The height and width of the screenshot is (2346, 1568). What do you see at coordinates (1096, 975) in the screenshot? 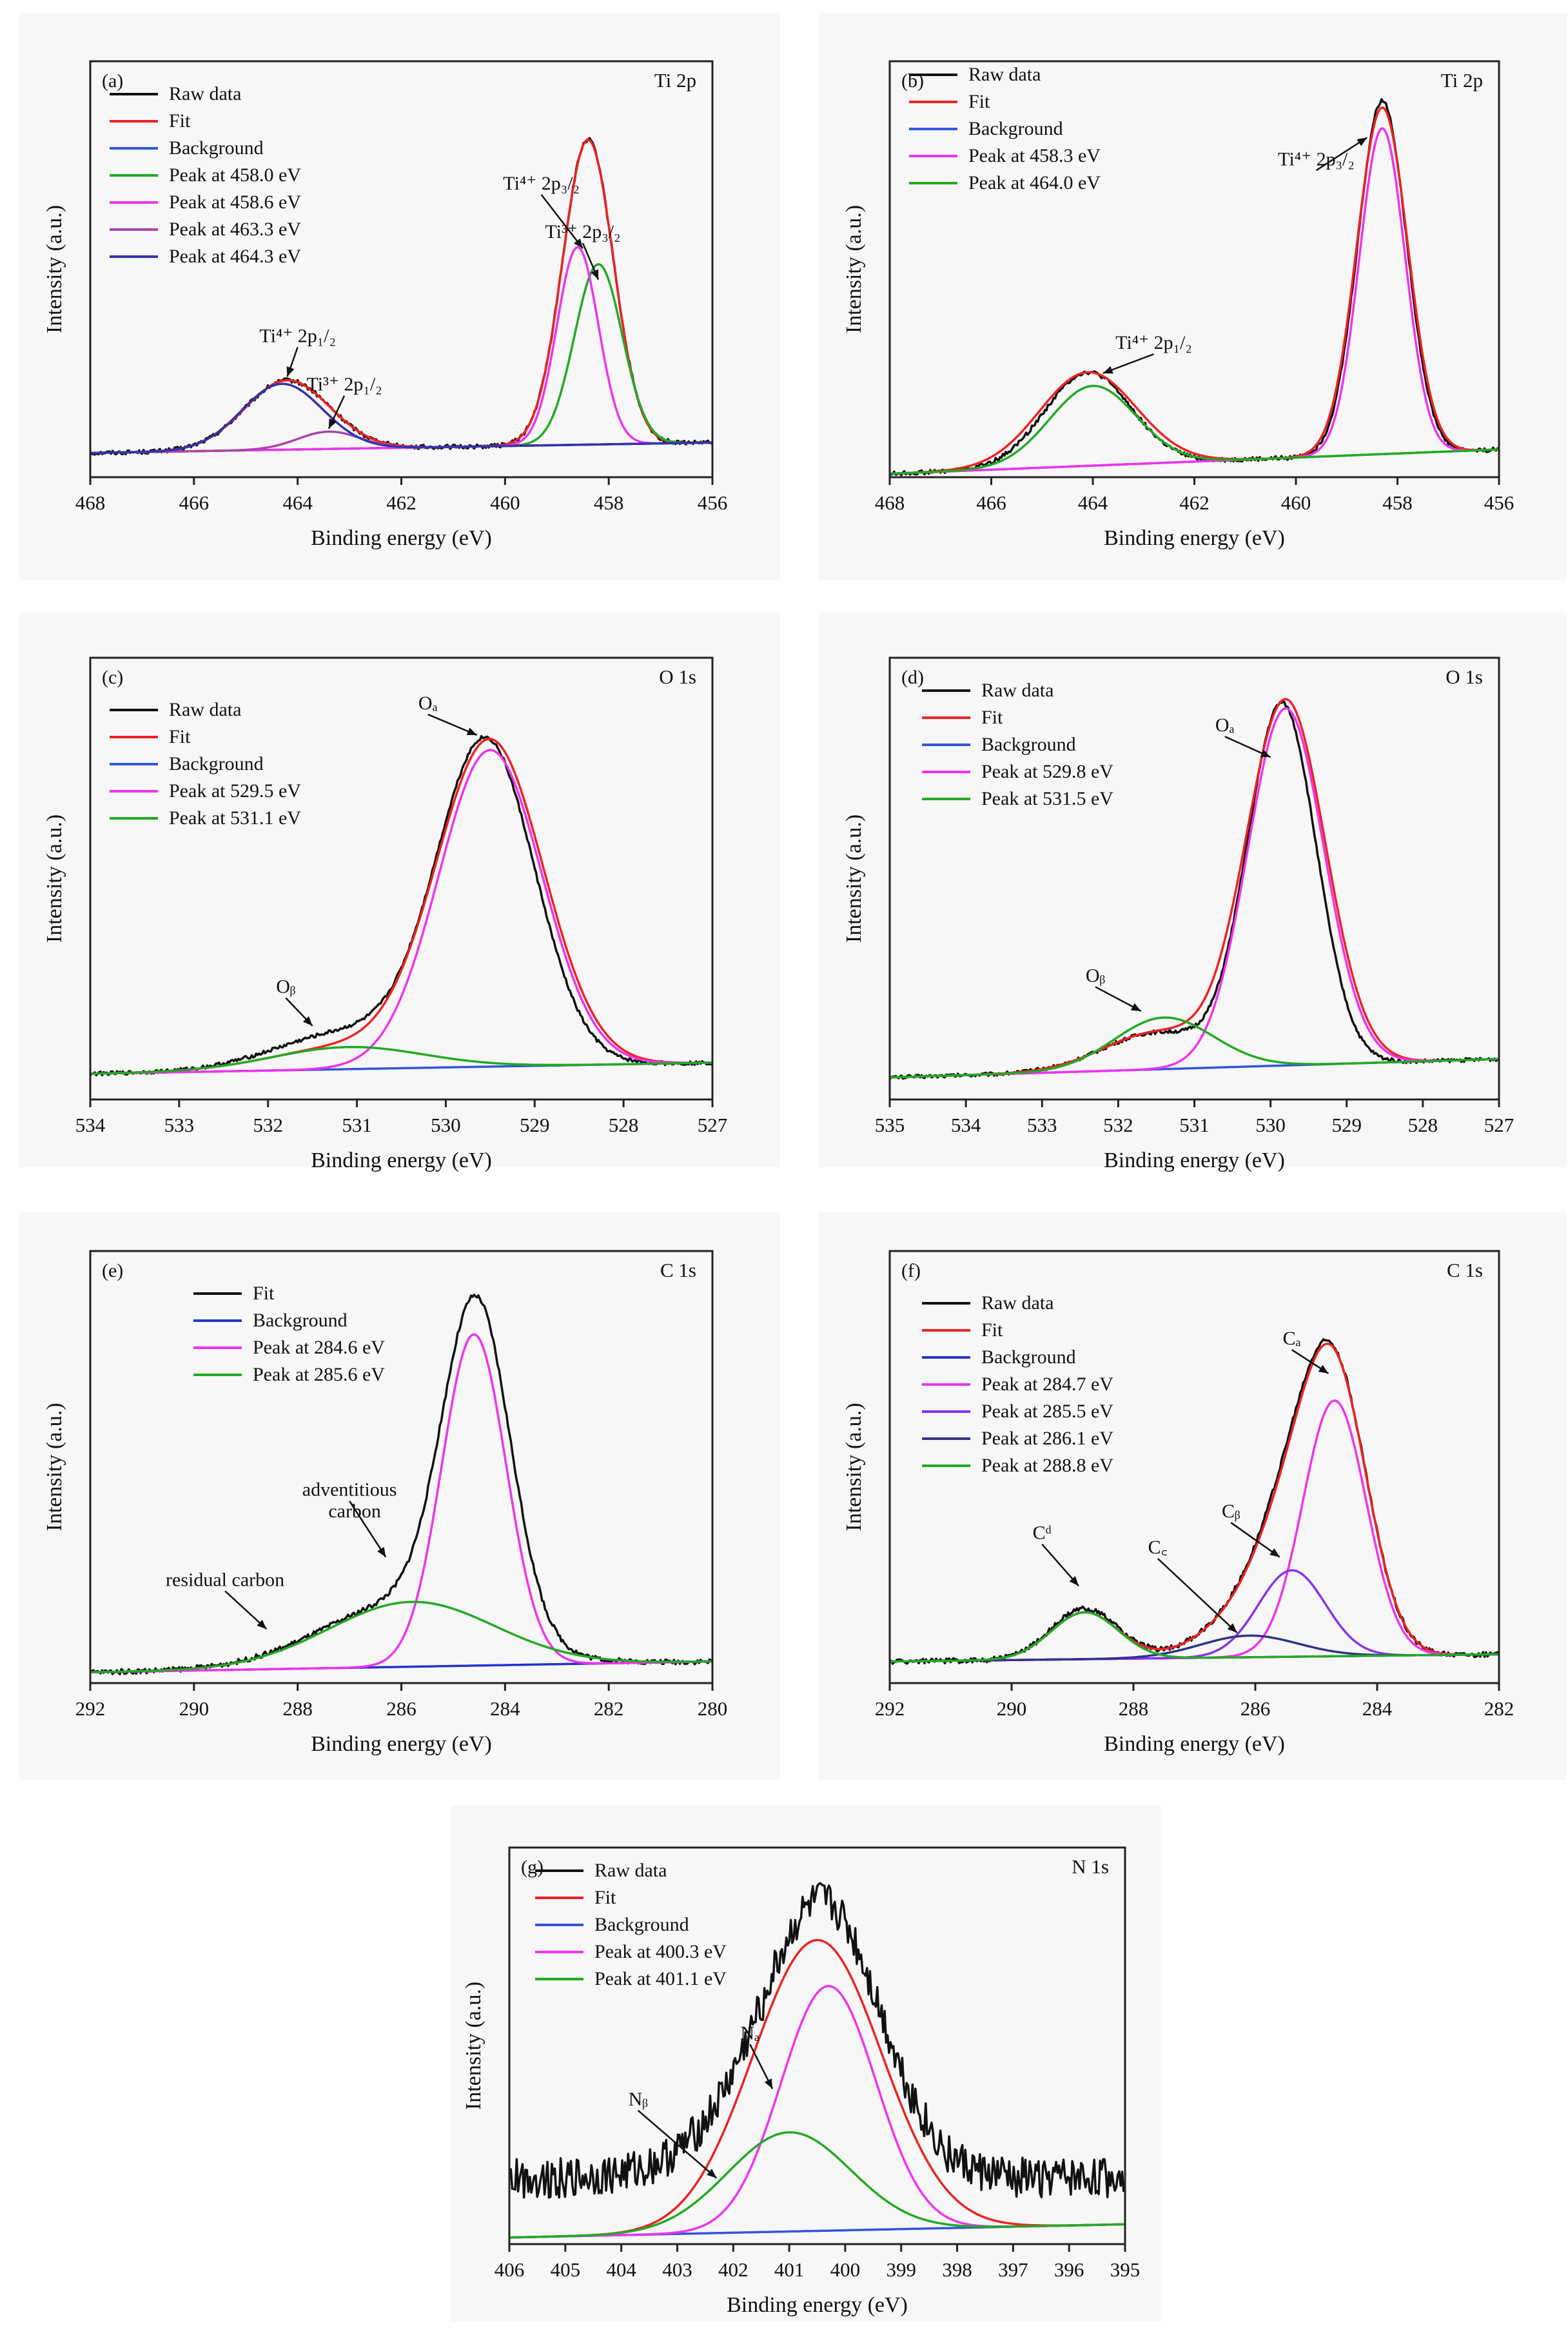
I see `panel-d-annotation-1: Oᵦ` at bounding box center [1096, 975].